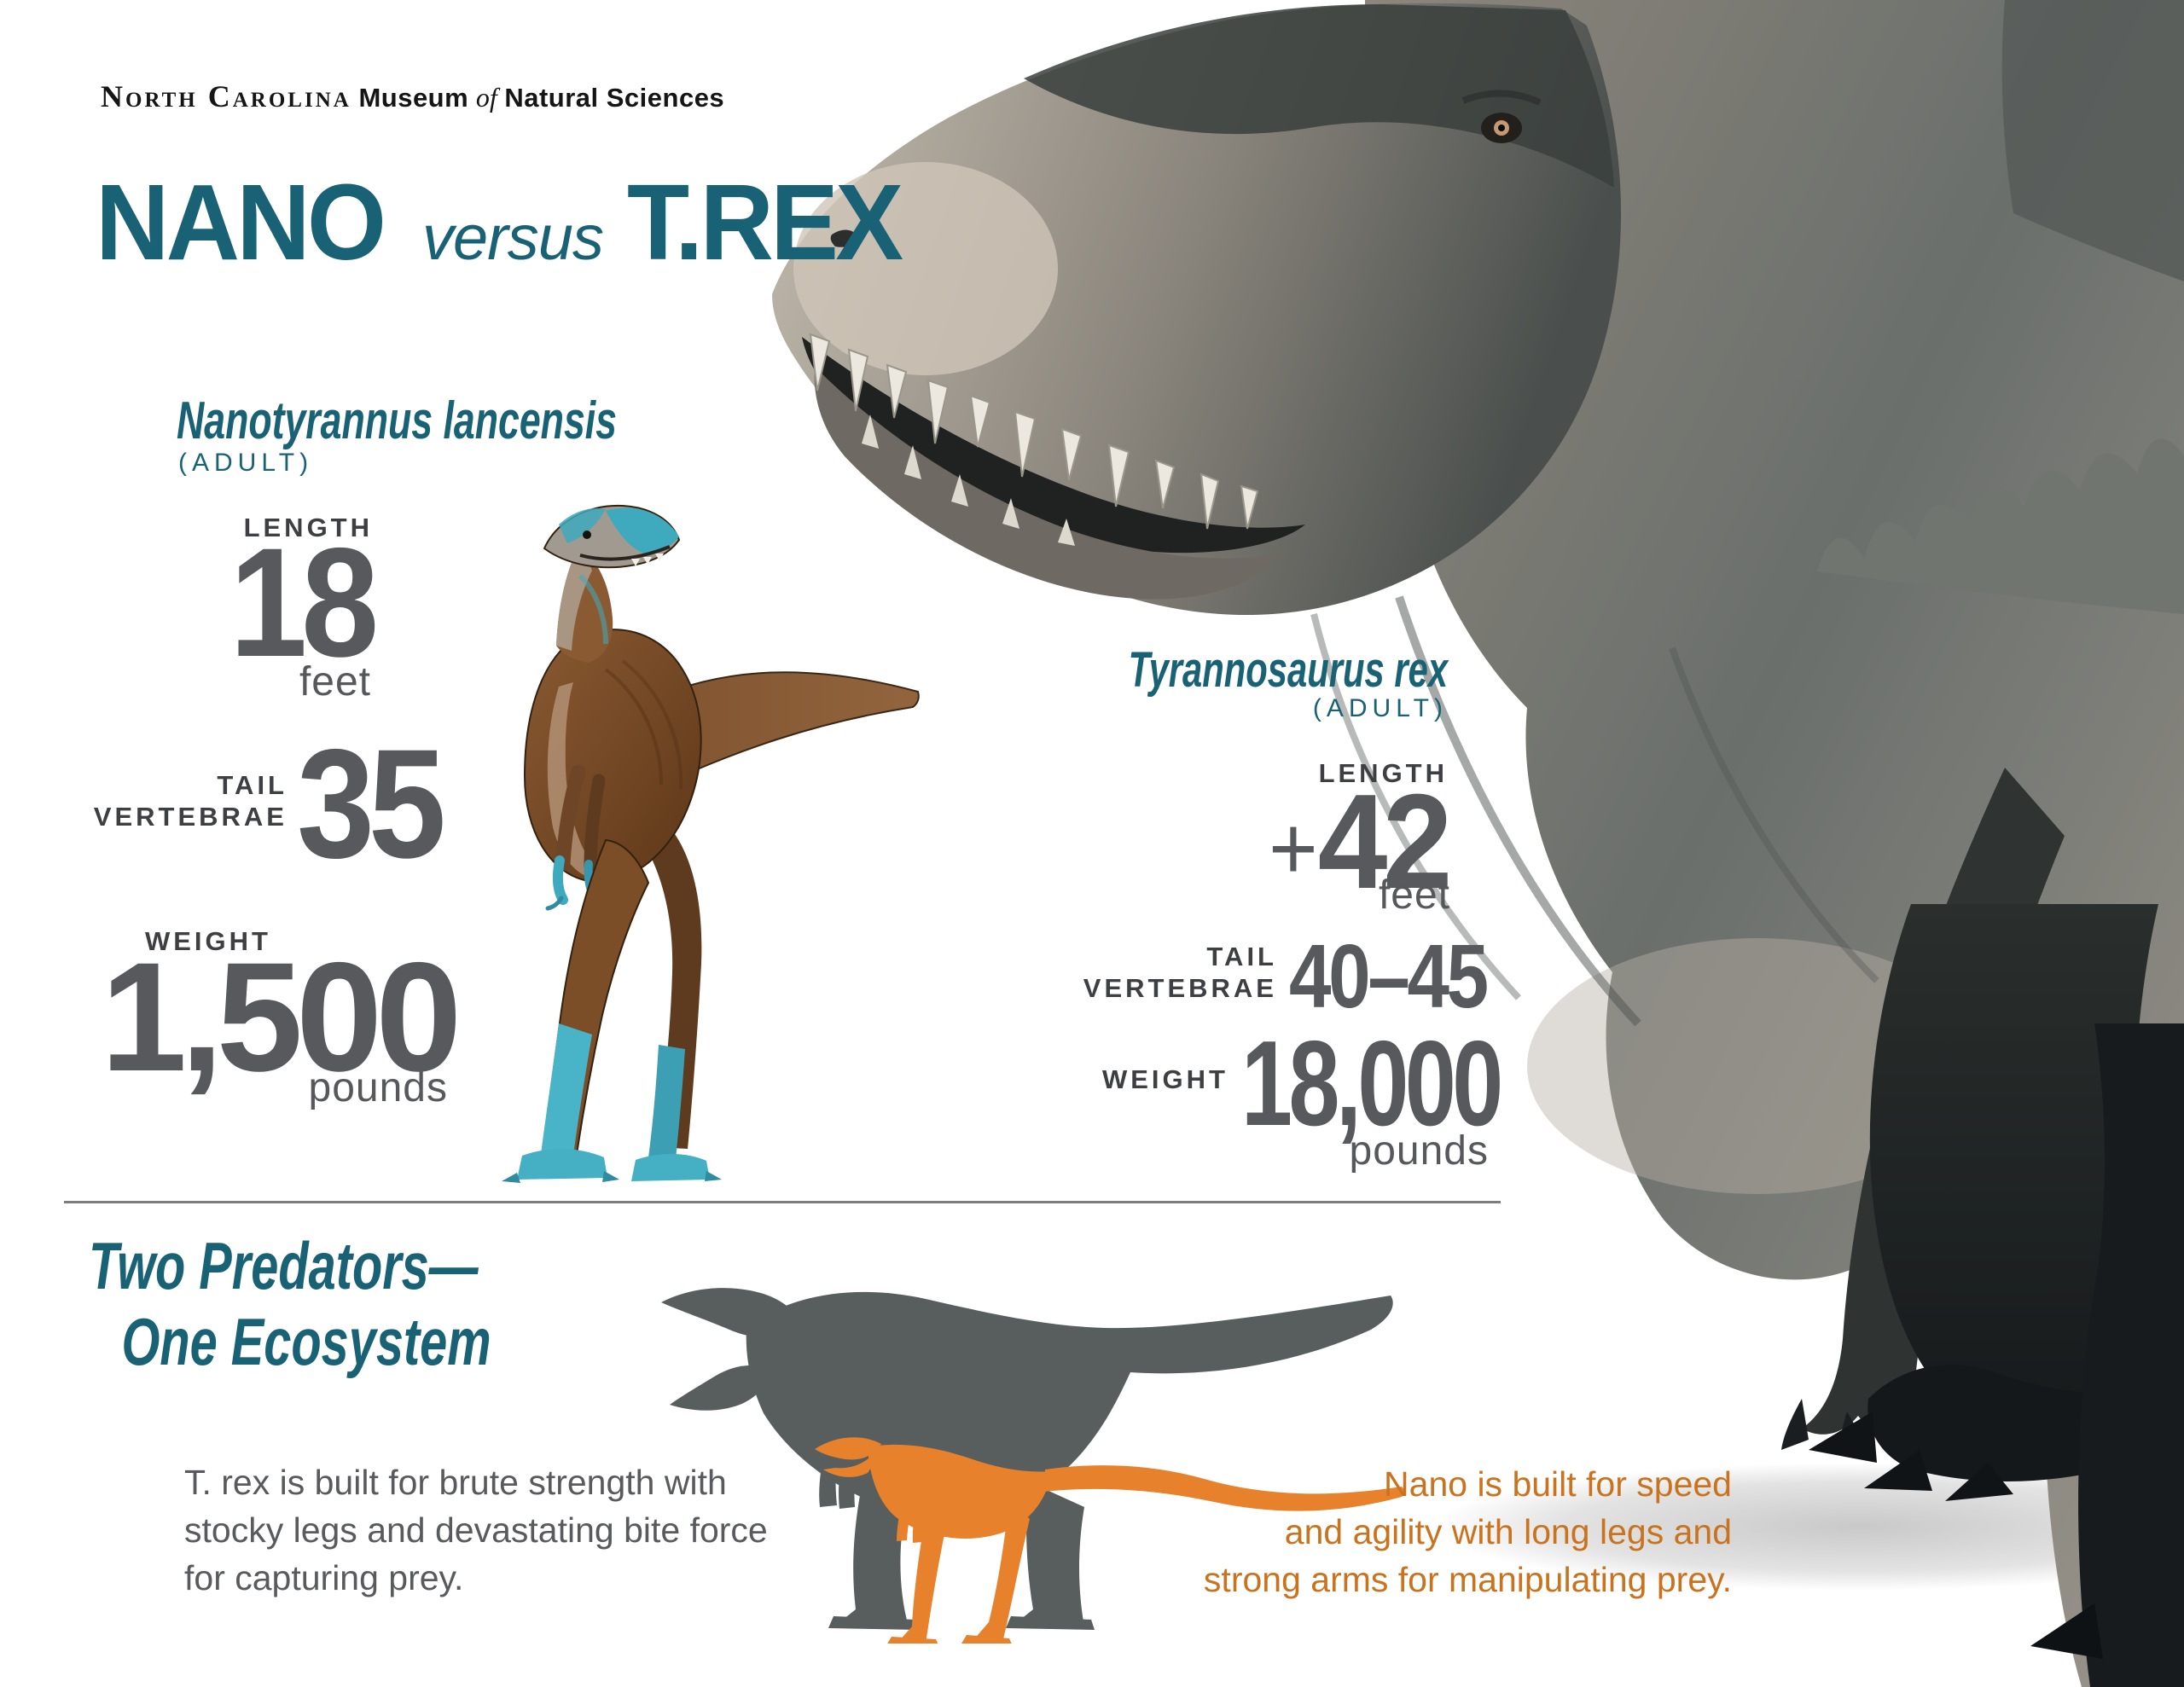  What do you see at coordinates (398, 421) in the screenshot?
I see `nano-species-heading: Nanotyrannus lancensis` at bounding box center [398, 421].